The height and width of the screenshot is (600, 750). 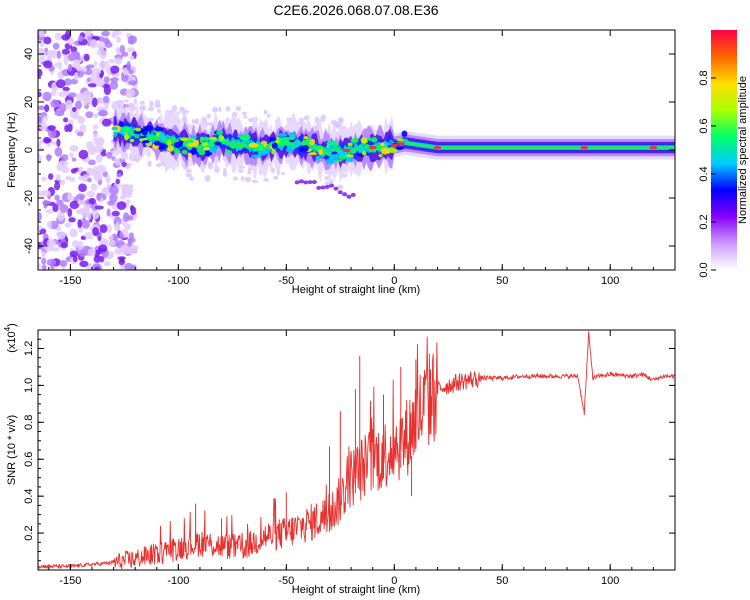 I want to click on snr-ytick-label: 0.6, so click(x=29, y=459).